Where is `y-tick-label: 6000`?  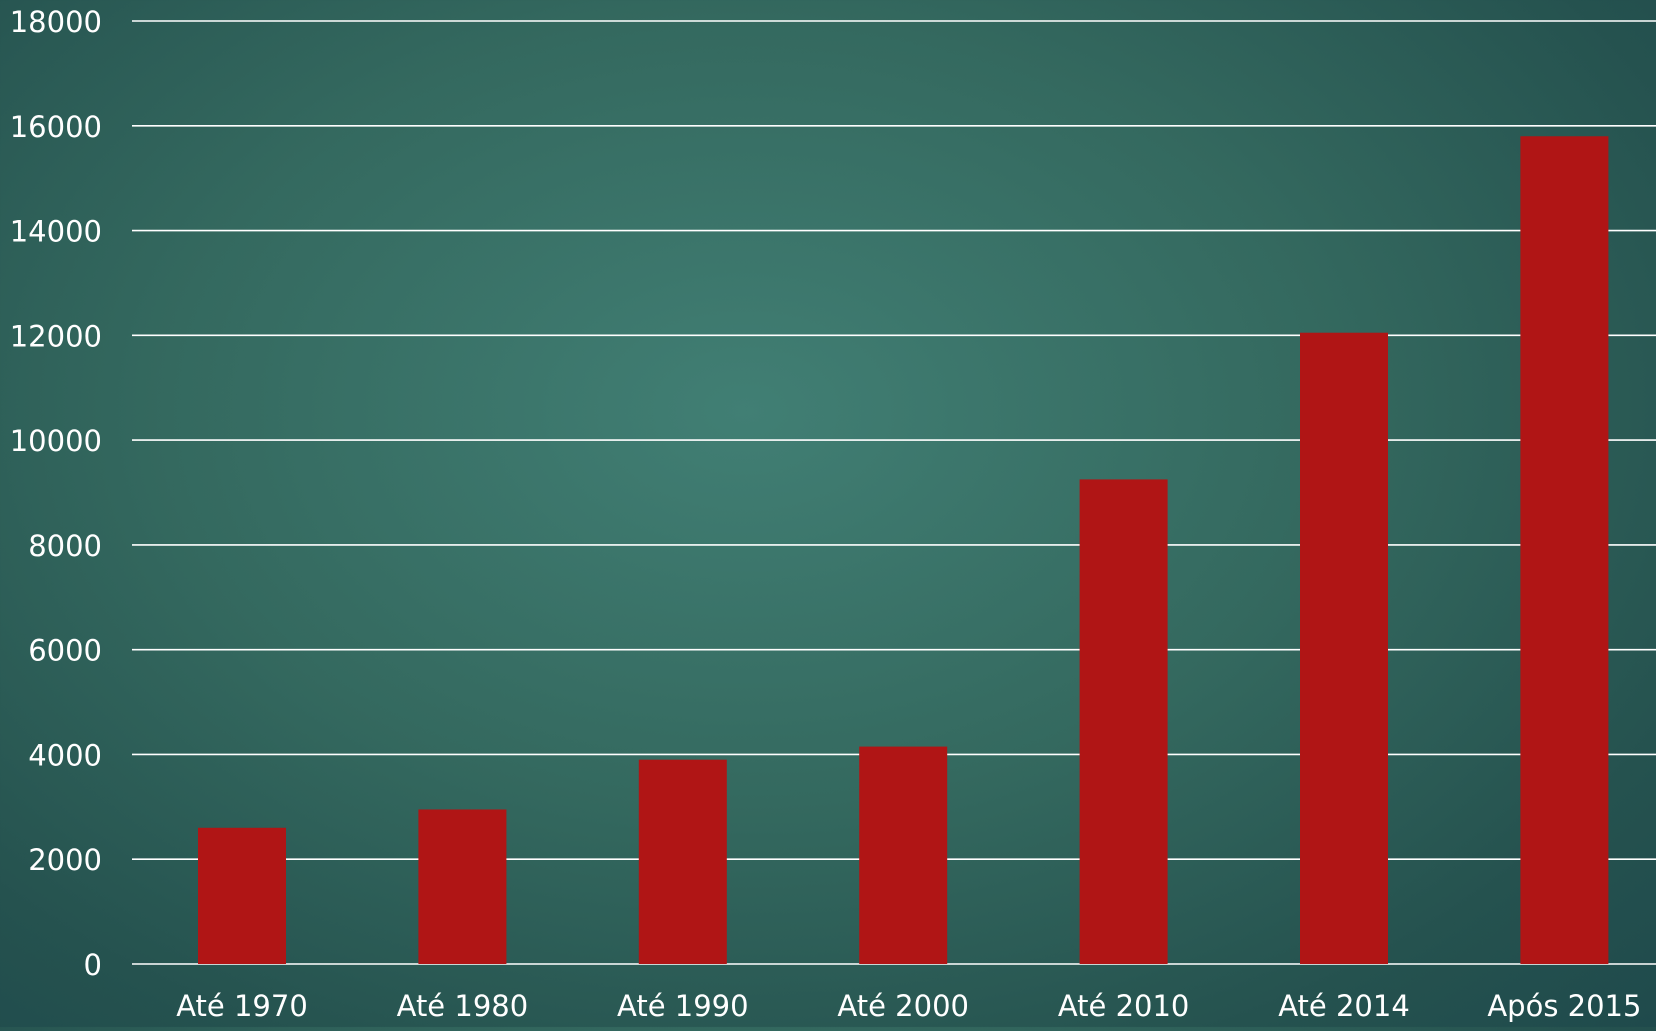
y-tick-label: 6000 is located at coordinates (65, 651).